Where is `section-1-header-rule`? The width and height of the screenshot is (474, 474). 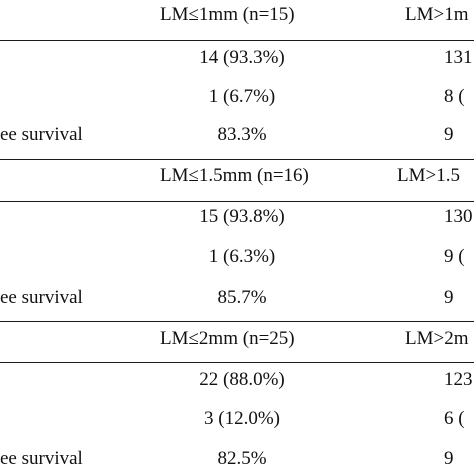 section-1-header-rule is located at coordinates (237, 40).